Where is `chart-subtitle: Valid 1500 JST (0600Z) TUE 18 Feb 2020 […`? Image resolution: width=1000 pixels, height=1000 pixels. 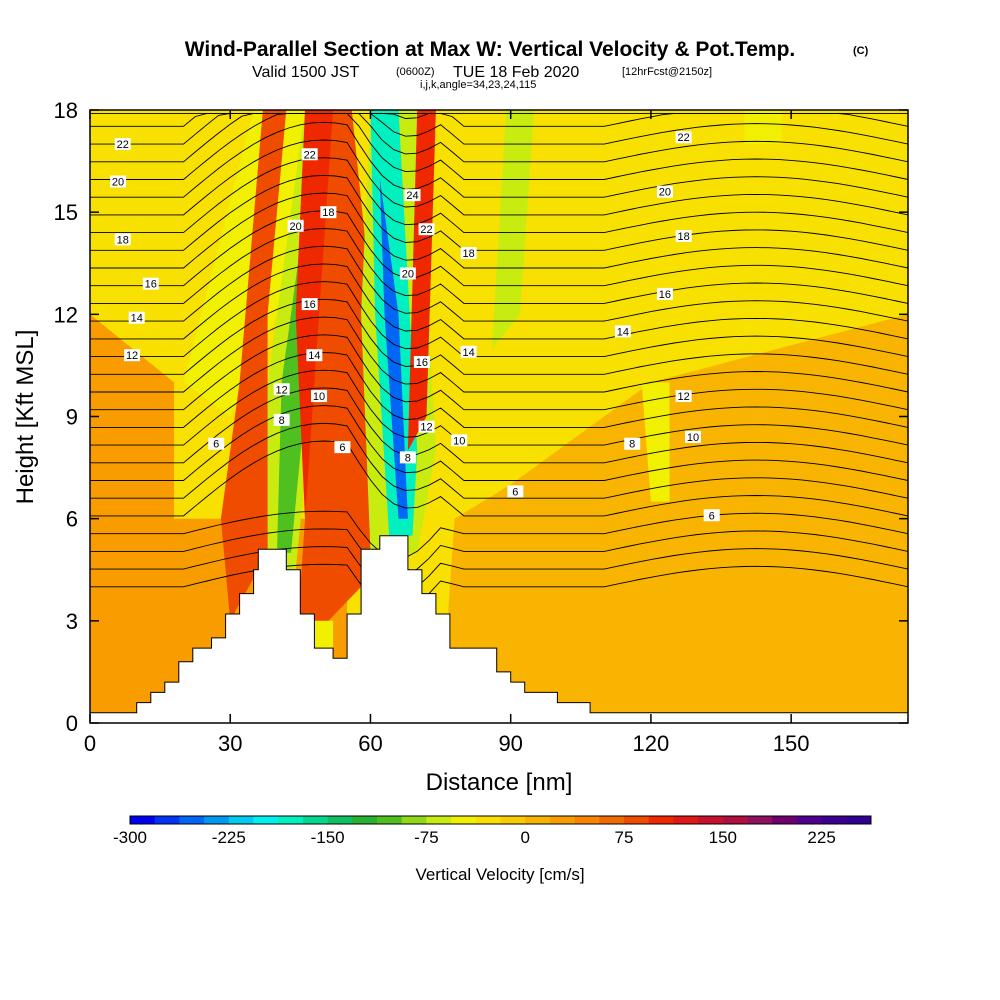 chart-subtitle: Valid 1500 JST (0600Z) TUE 18 Feb 2020 [… is located at coordinates (482, 72).